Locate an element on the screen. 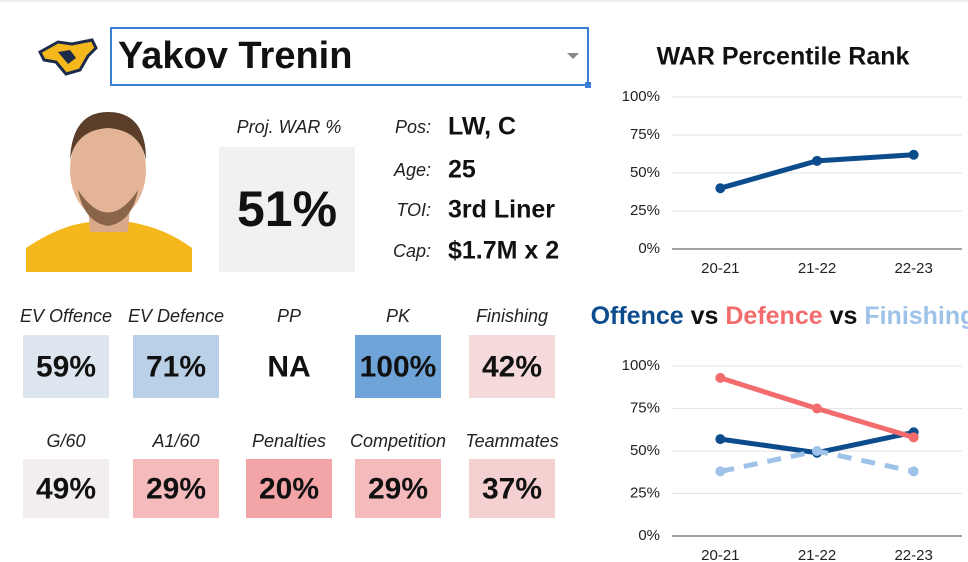  chart-title: Offence vs Defence vs Finishing is located at coordinates (779, 316).